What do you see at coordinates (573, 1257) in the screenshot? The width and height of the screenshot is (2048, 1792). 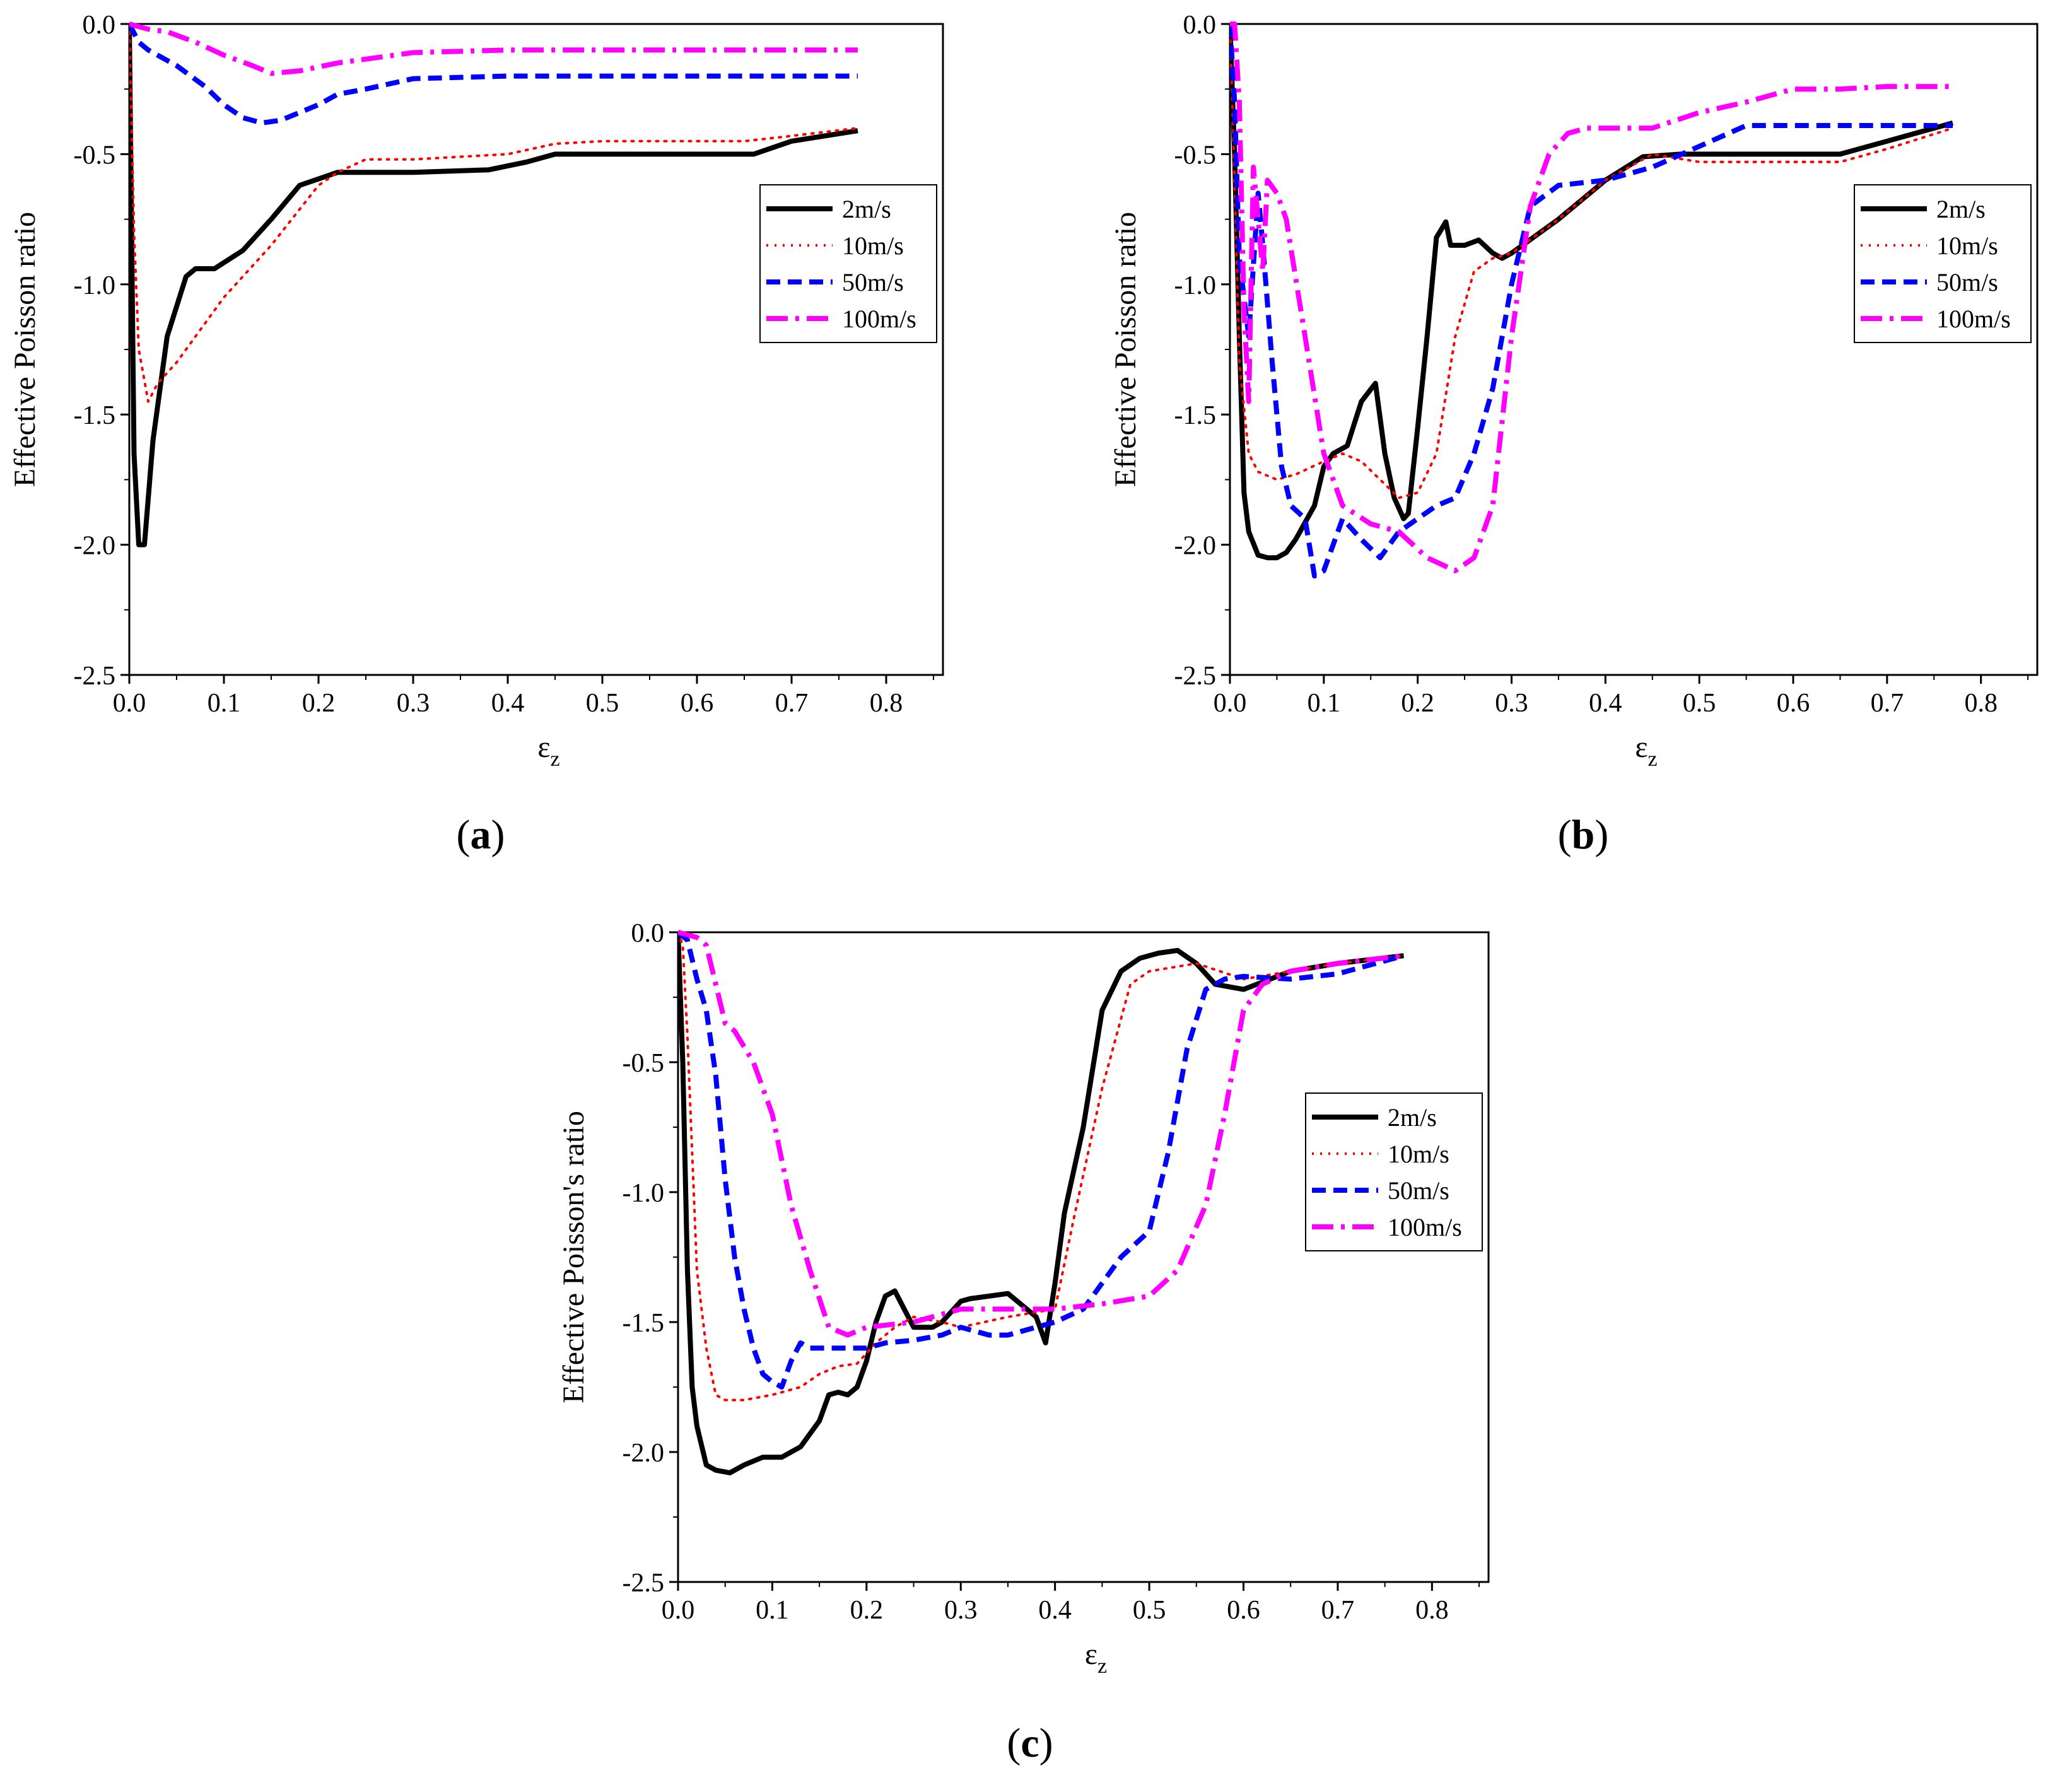 I see `y-axis-title: Effective Poisson's ratio` at bounding box center [573, 1257].